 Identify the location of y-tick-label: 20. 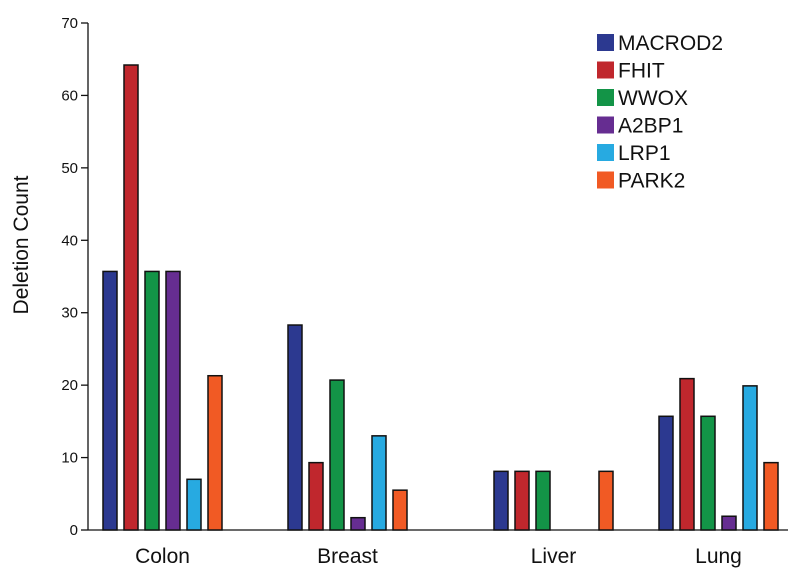
(69, 385).